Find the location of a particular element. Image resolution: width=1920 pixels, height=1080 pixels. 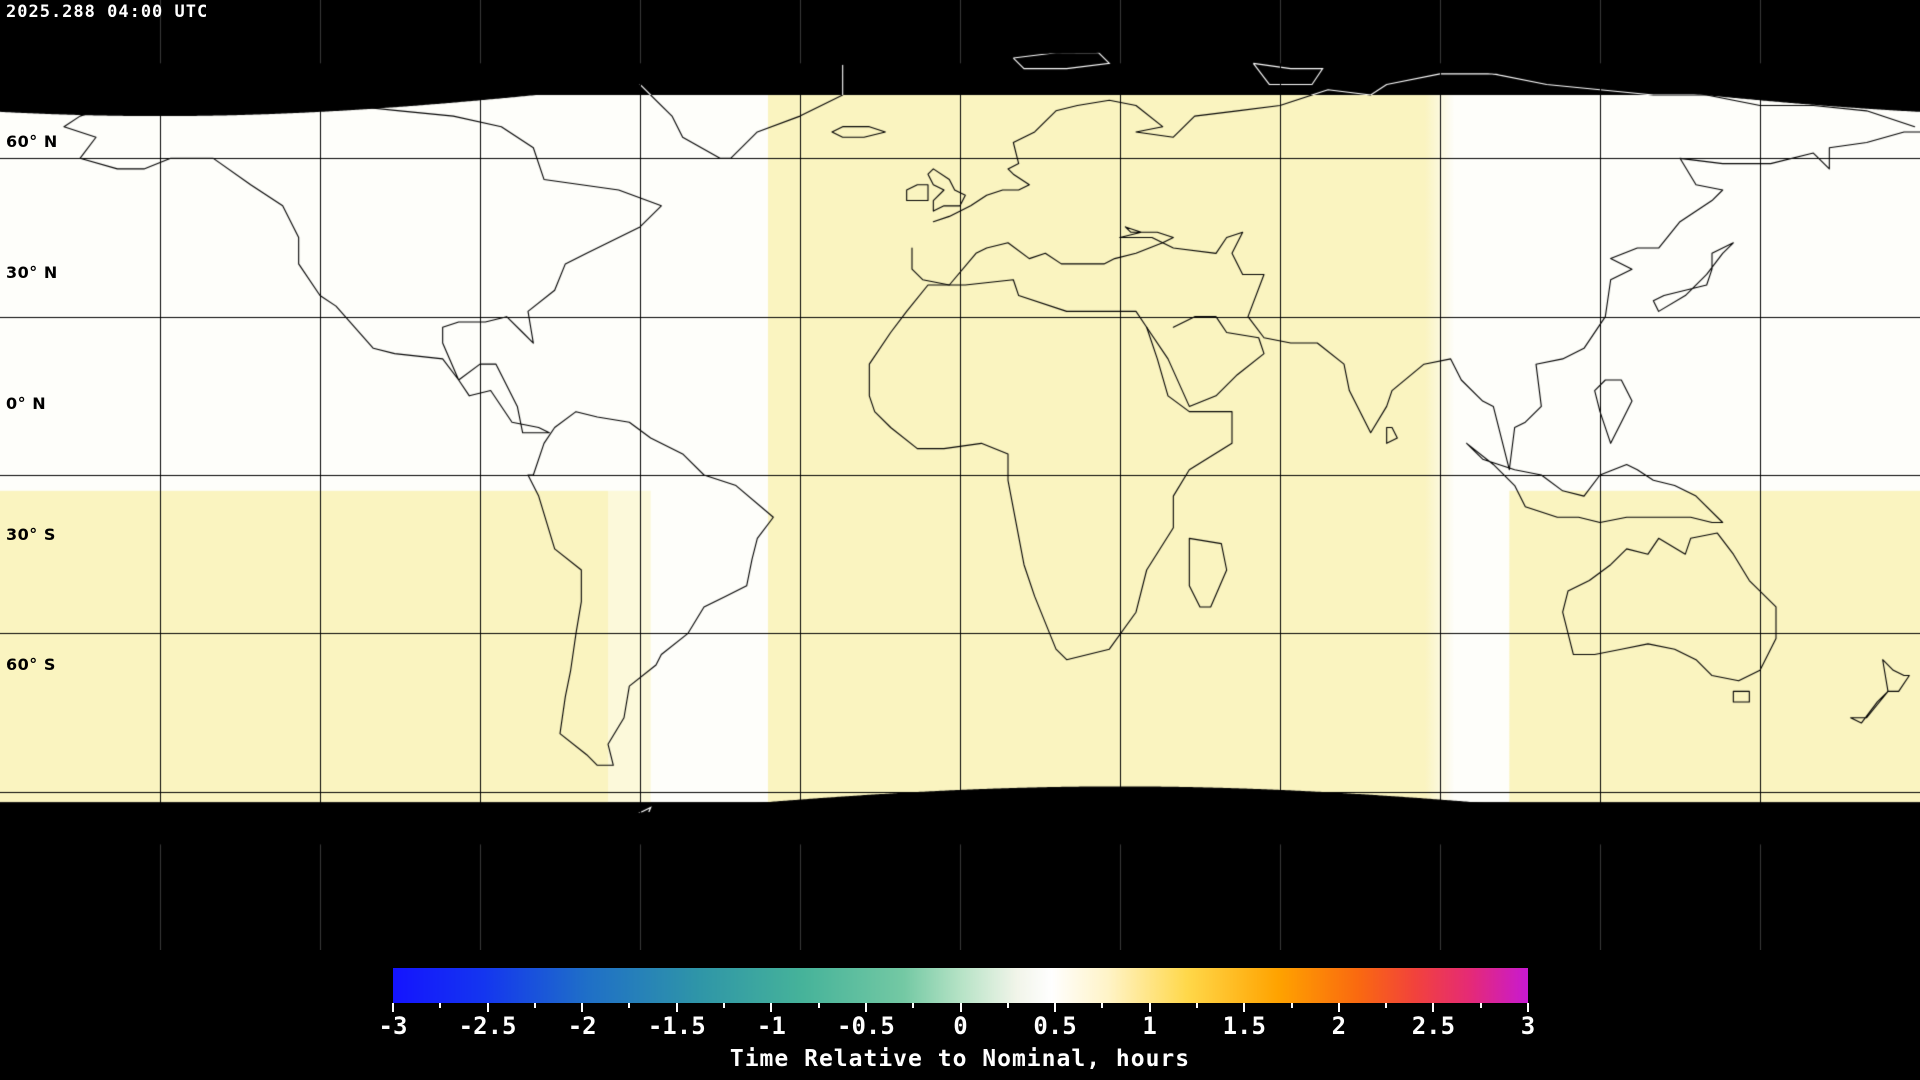

colorbar-tick-label: 0.5 is located at coordinates (1055, 1026).